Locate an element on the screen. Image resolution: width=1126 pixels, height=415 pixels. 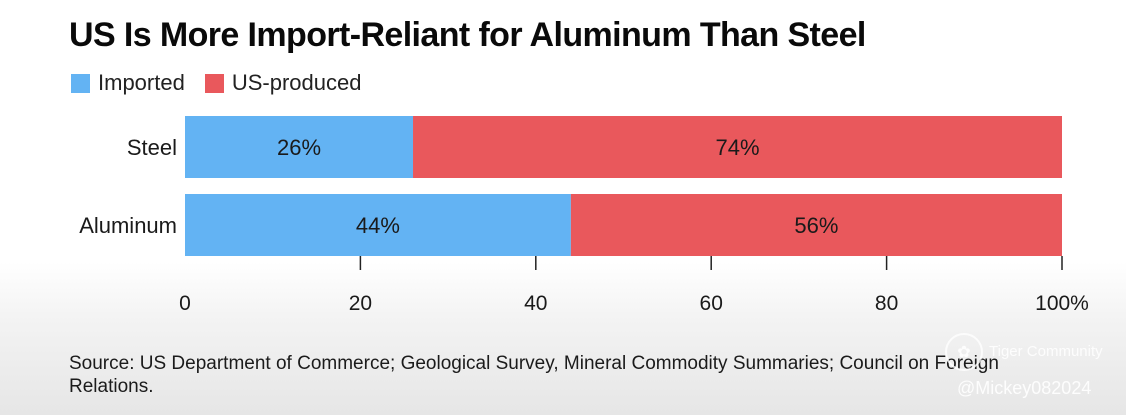
category-label-aluminum: Aluminum is located at coordinates (128, 225).